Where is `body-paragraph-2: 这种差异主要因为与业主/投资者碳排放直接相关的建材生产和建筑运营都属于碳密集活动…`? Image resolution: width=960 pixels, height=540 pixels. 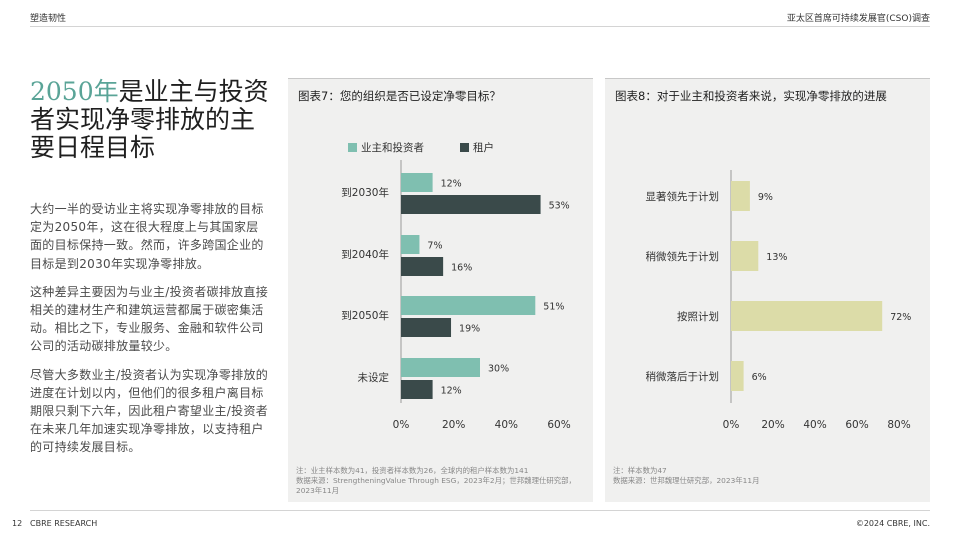 body-paragraph-2: 这种差异主要因为与业主/投资者碳排放直接相关的建材生产和建筑运营都属于碳密集活动… is located at coordinates (149, 319).